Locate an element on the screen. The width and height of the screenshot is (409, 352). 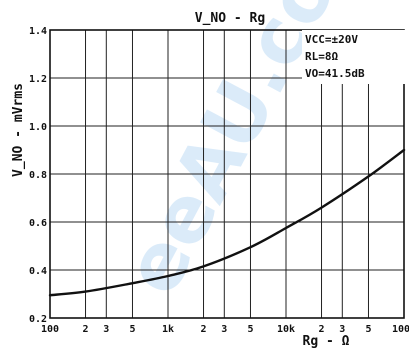
y-tick-label: 0.8 is located at coordinates (38, 175).